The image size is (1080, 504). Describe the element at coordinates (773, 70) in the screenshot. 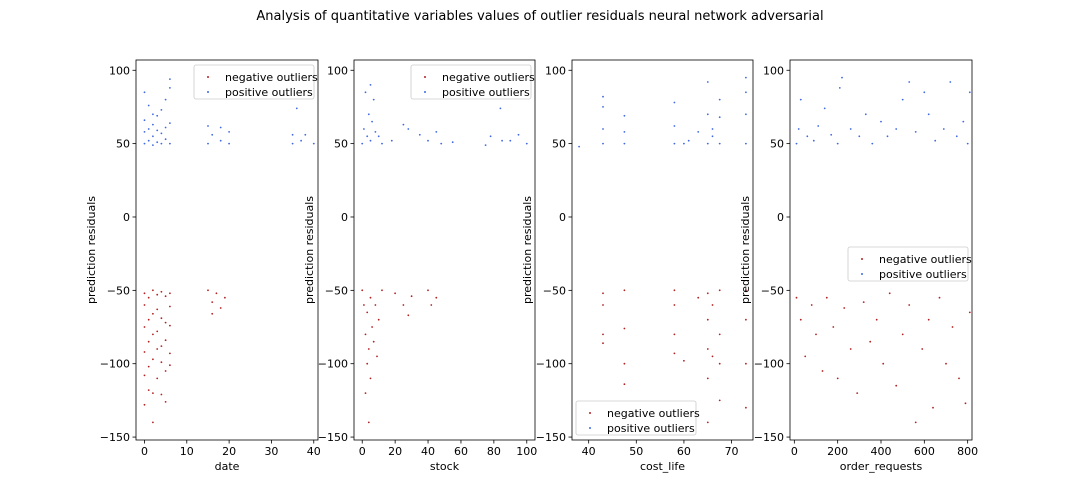

I see `y-tick-label: 100` at that location.